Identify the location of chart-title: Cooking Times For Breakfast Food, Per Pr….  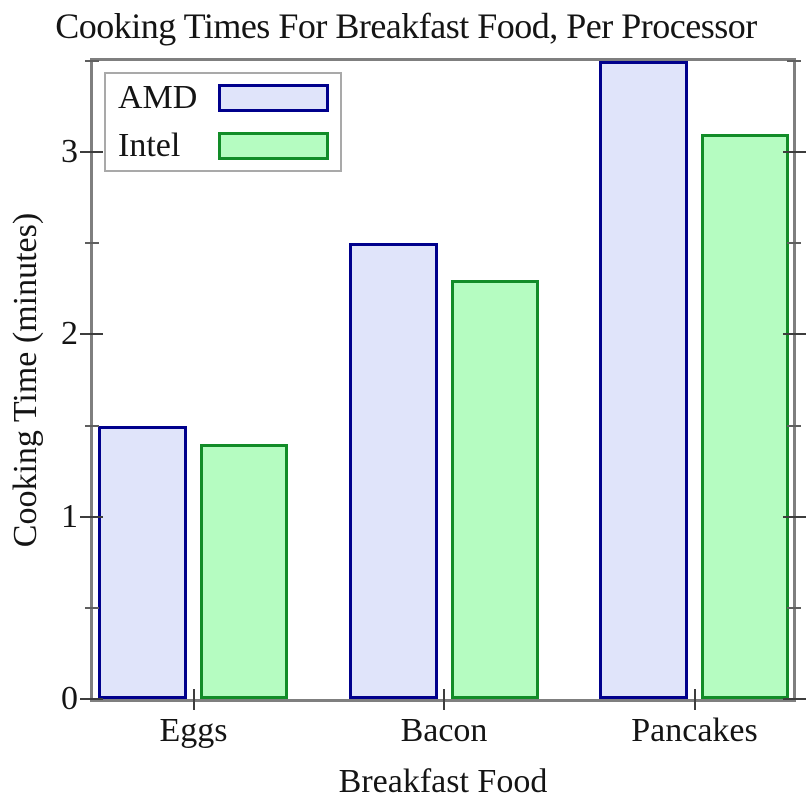
(406, 26).